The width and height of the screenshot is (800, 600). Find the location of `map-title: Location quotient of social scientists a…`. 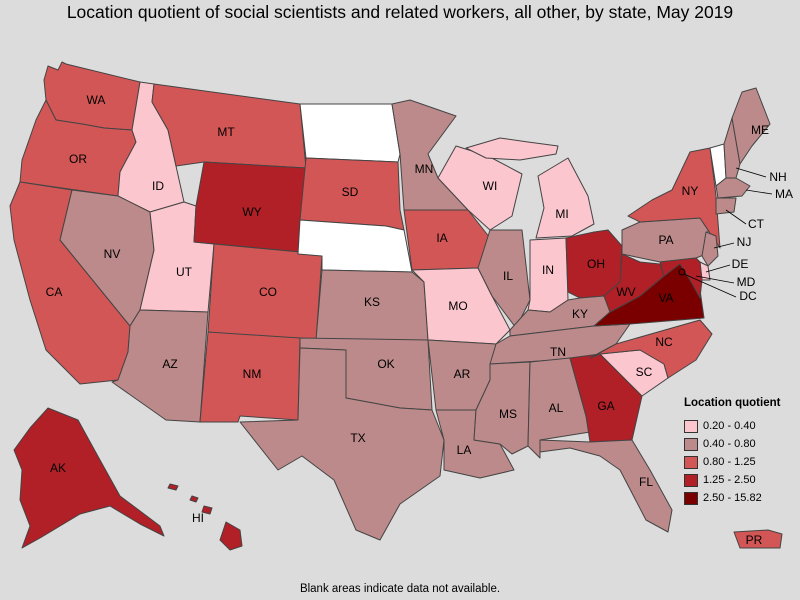

map-title: Location quotient of social scientists a… is located at coordinates (400, 12).